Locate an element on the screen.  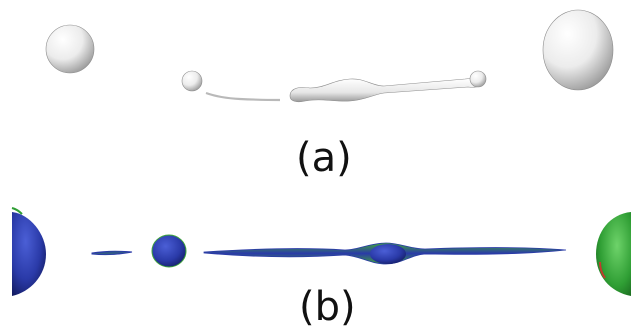
panel-b-label: (b) is located at coordinates (327, 307).